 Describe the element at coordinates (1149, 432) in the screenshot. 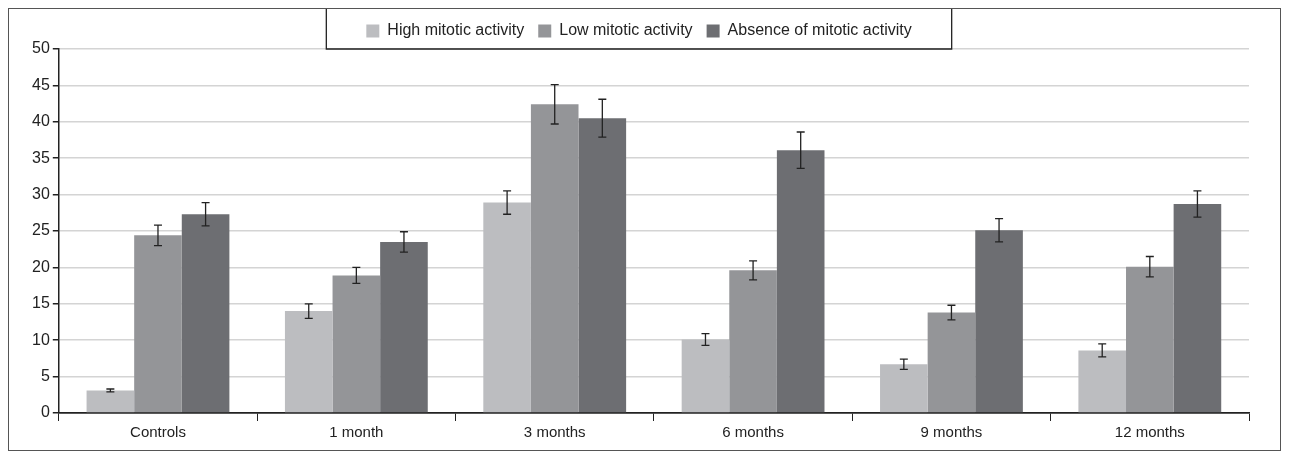

I see `x-tick-label: 12 months` at that location.